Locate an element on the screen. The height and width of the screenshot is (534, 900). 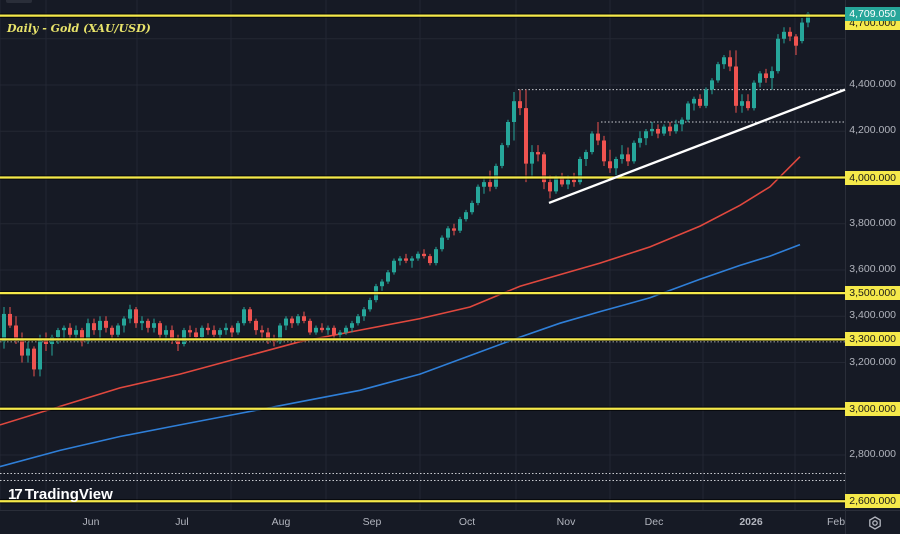
time-tick-label: Nov is located at coordinates (566, 522).